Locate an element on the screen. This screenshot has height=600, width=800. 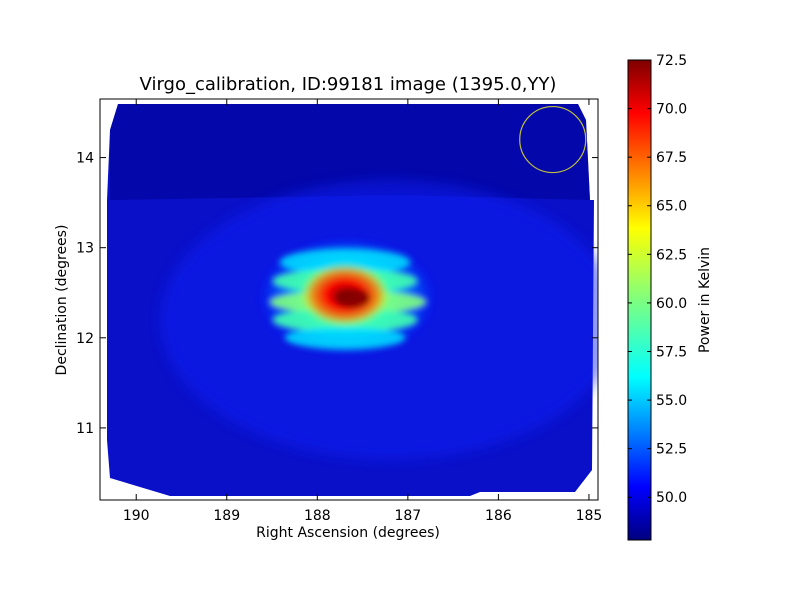
colorbar-tick-label: 67.5 is located at coordinates (671, 158).